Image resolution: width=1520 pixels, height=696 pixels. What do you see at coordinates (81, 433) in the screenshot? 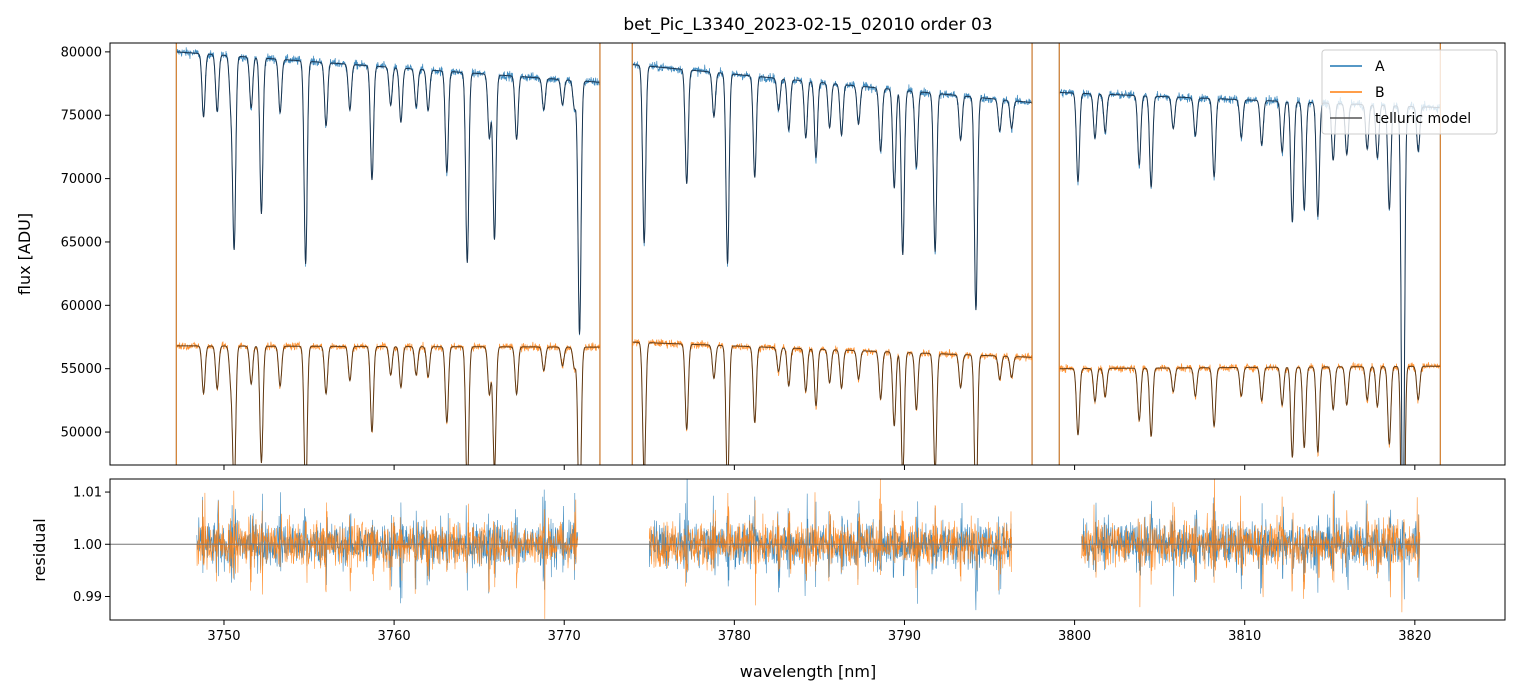
I see `flux-y-tick-label: 50000` at bounding box center [81, 433].